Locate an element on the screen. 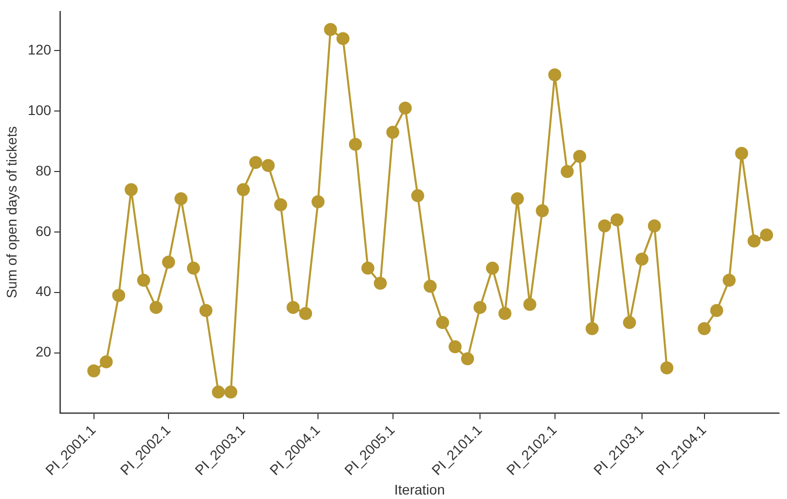  y-tick-label: 40 is located at coordinates (44, 291).